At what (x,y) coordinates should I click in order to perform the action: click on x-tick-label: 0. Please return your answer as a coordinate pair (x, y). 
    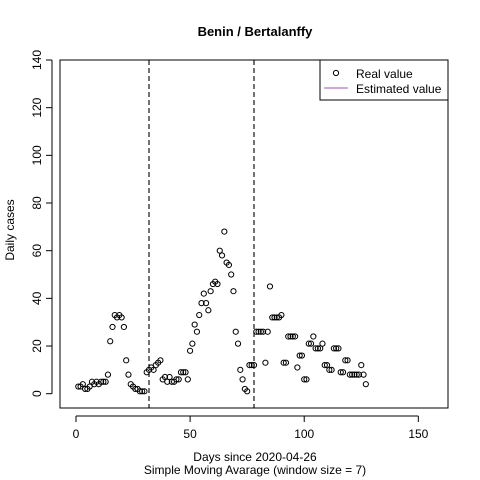
    Looking at the image, I should click on (76, 434).